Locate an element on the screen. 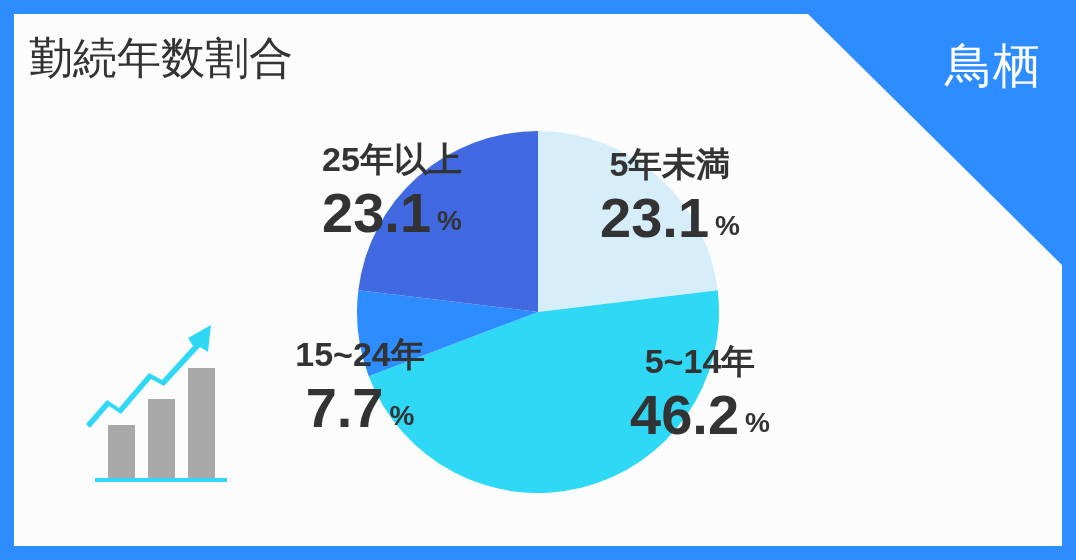 This screenshot has width=1076, height=560. data-label: 7.7% is located at coordinates (360, 407).